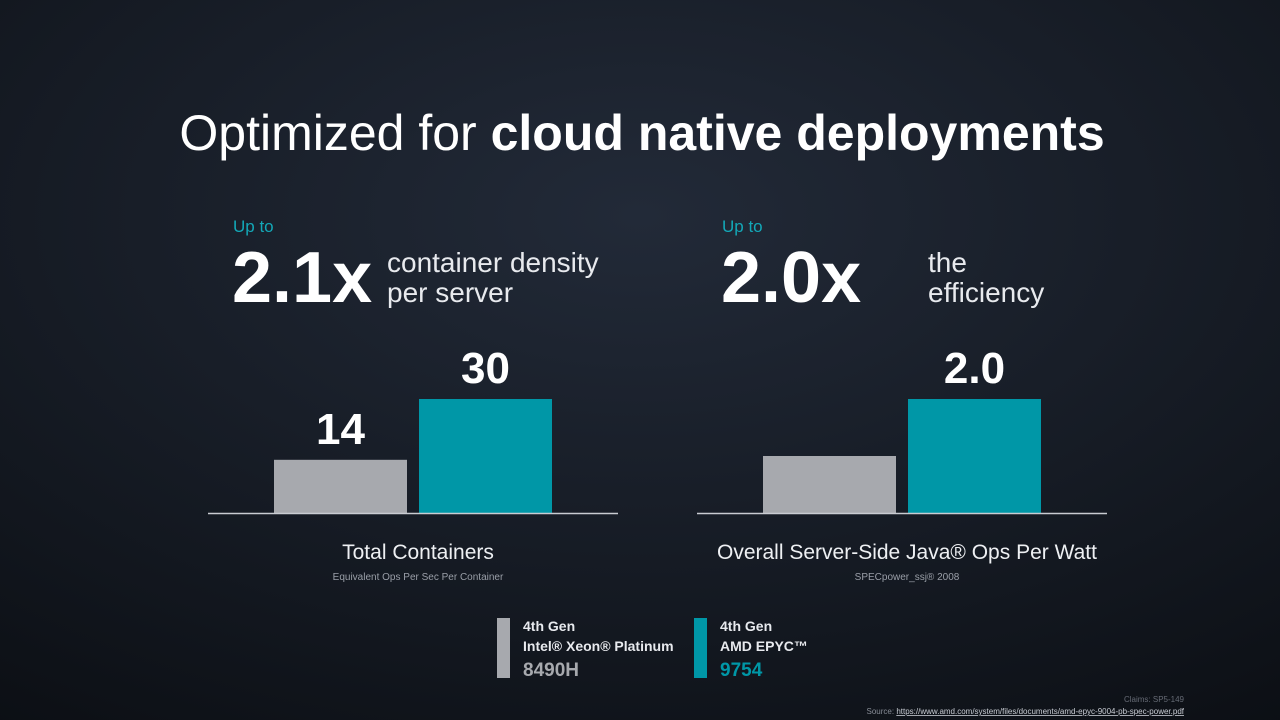 The width and height of the screenshot is (1280, 720). I want to click on headline-text: per server, so click(450, 292).